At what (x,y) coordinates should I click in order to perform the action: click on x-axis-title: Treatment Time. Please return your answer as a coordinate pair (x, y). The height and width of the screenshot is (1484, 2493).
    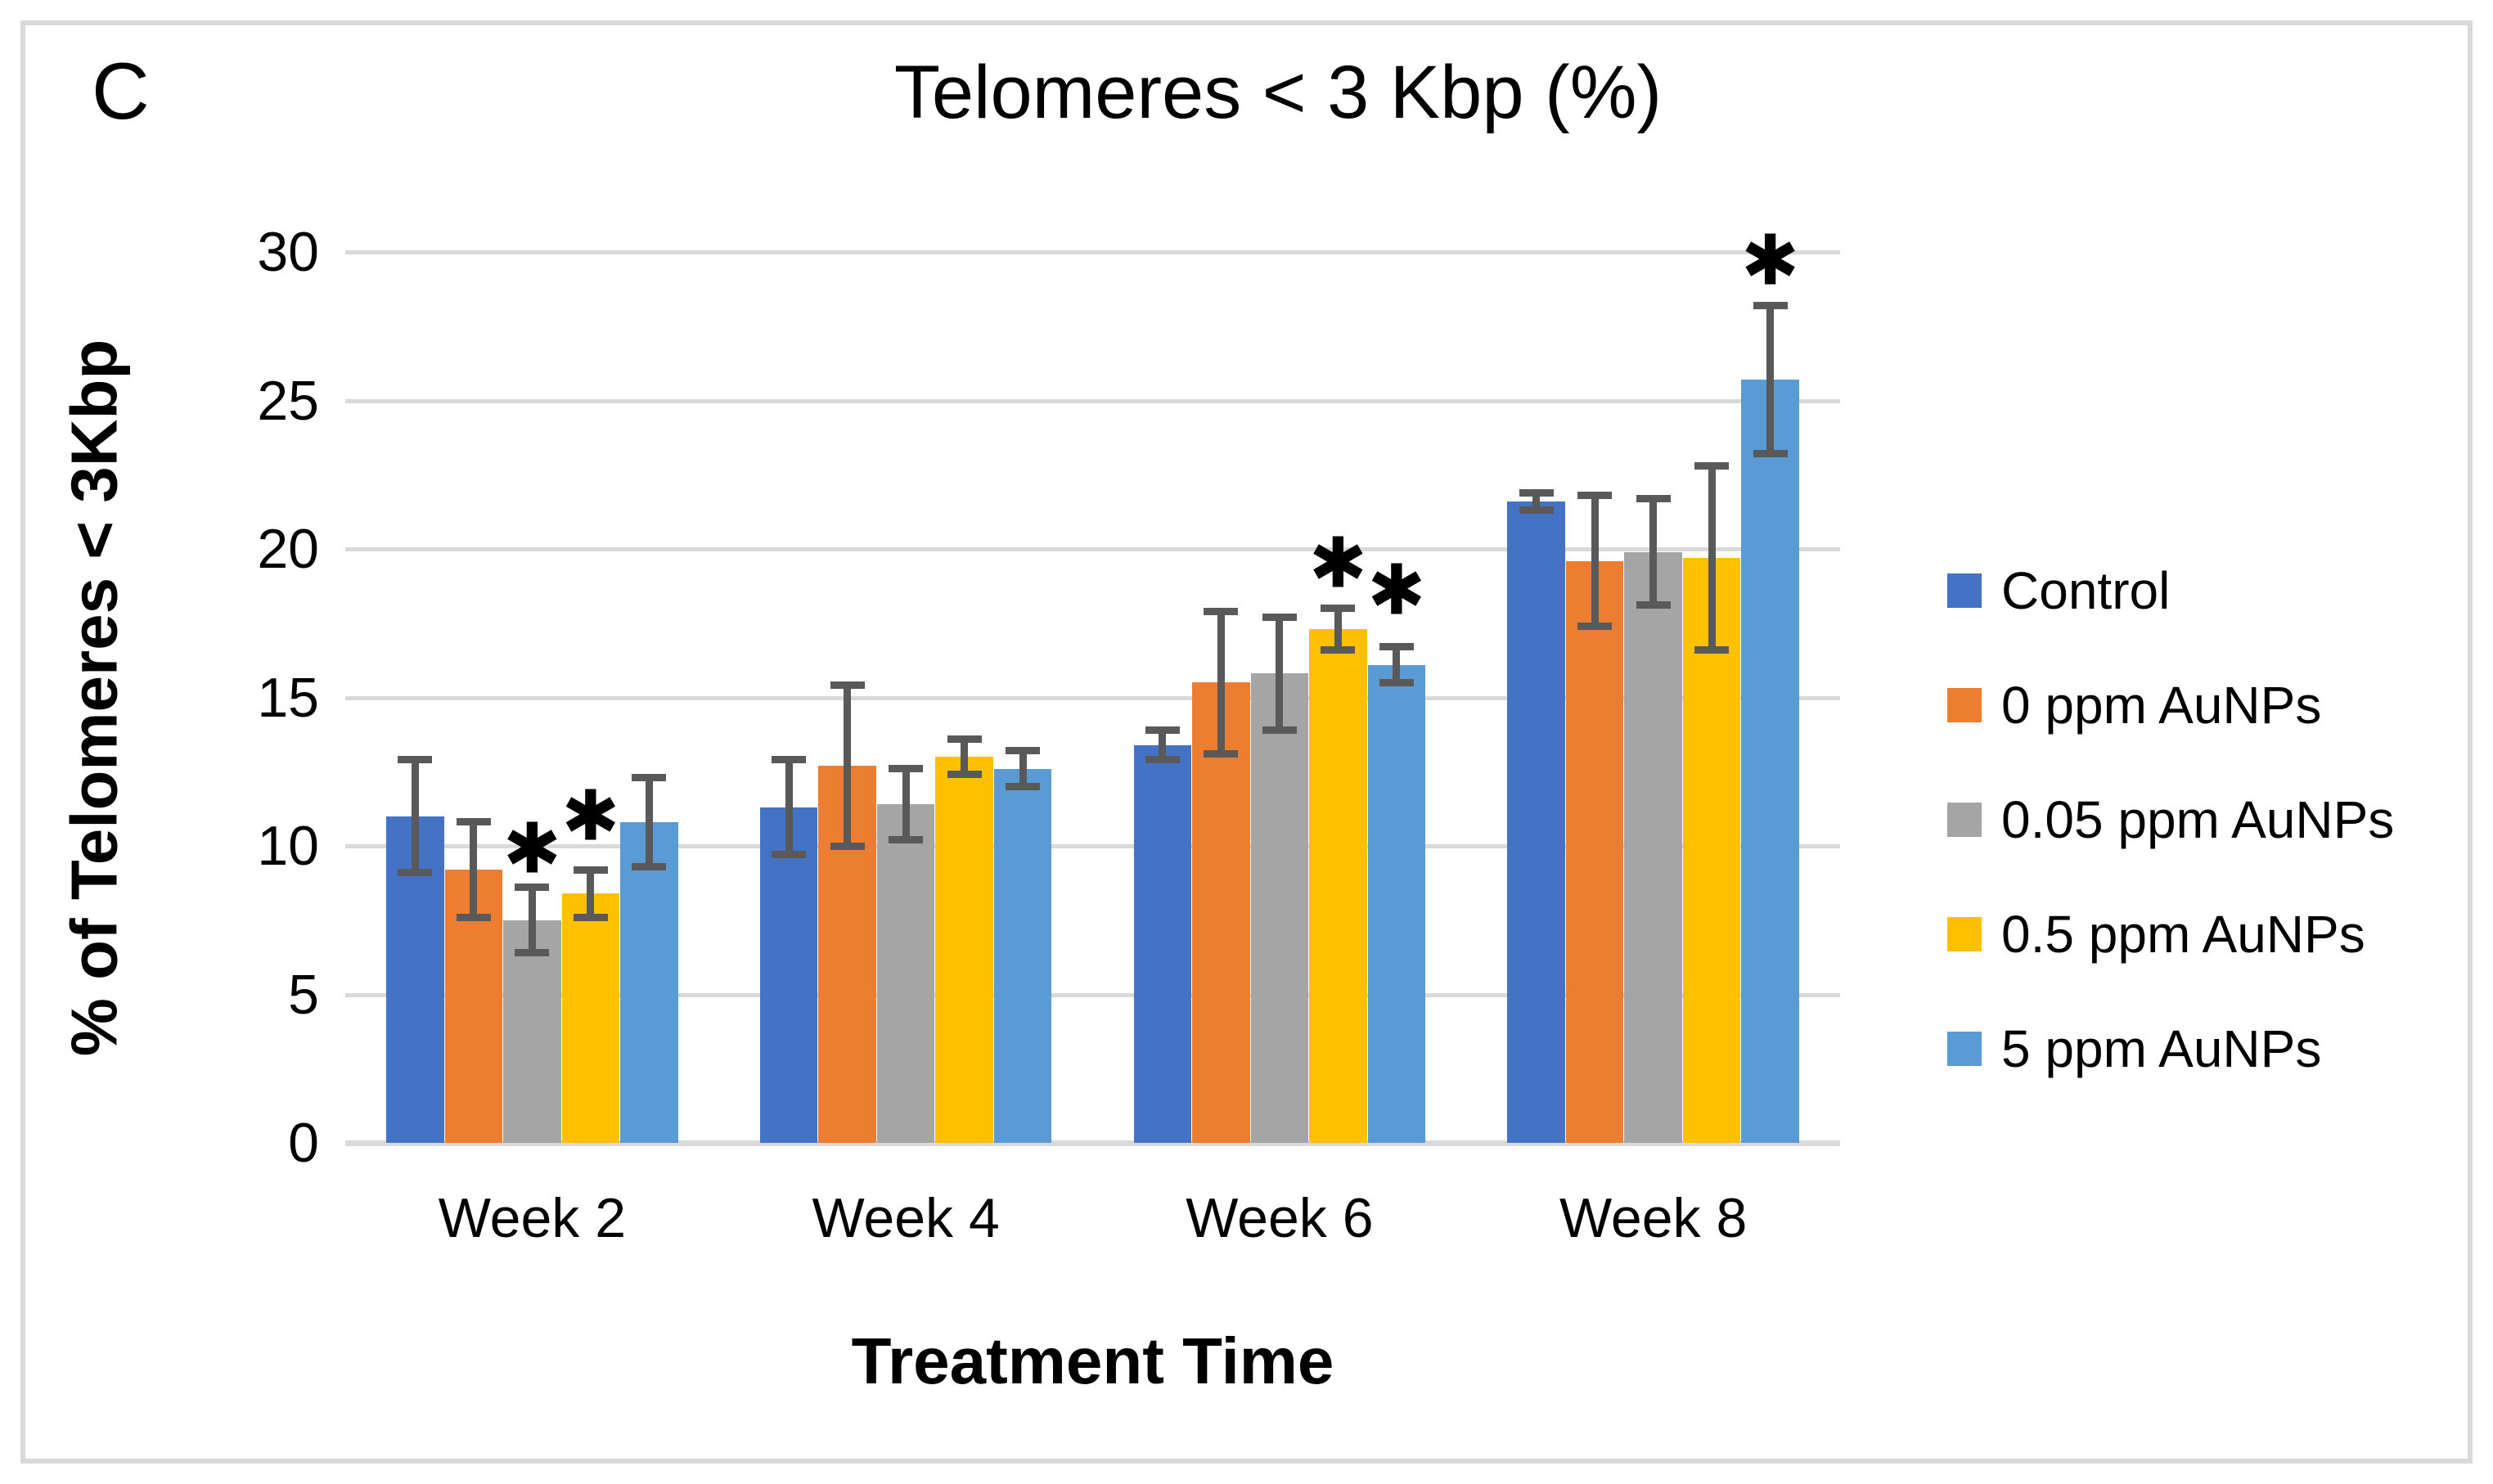
    Looking at the image, I should click on (1092, 1360).